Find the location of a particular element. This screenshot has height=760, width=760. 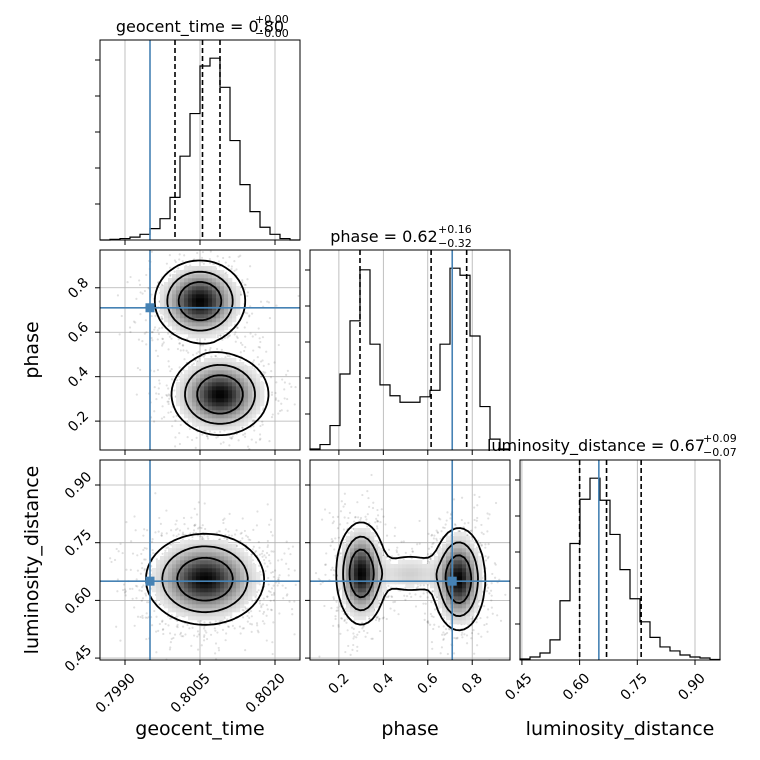

histogram-luminosity_distance is located at coordinates (620, 569).